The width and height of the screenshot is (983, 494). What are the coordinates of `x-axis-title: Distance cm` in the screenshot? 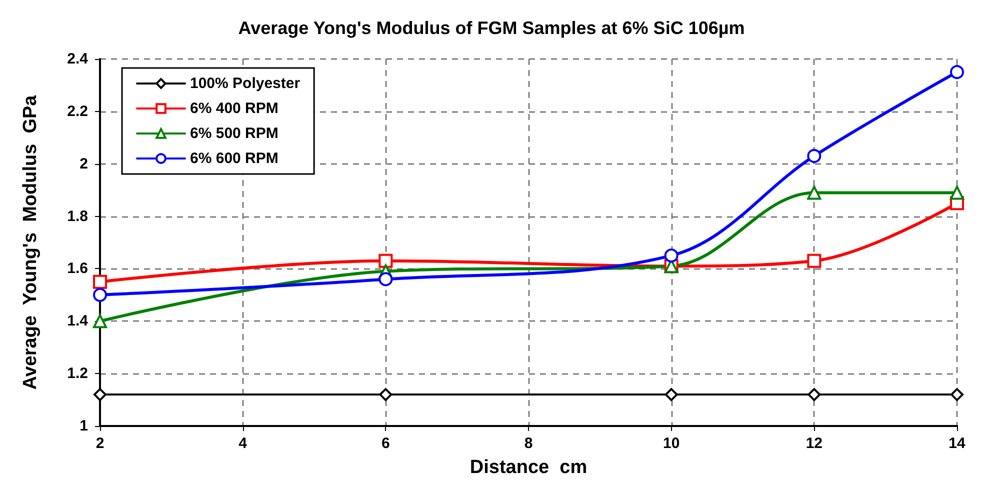 It's located at (529, 467).